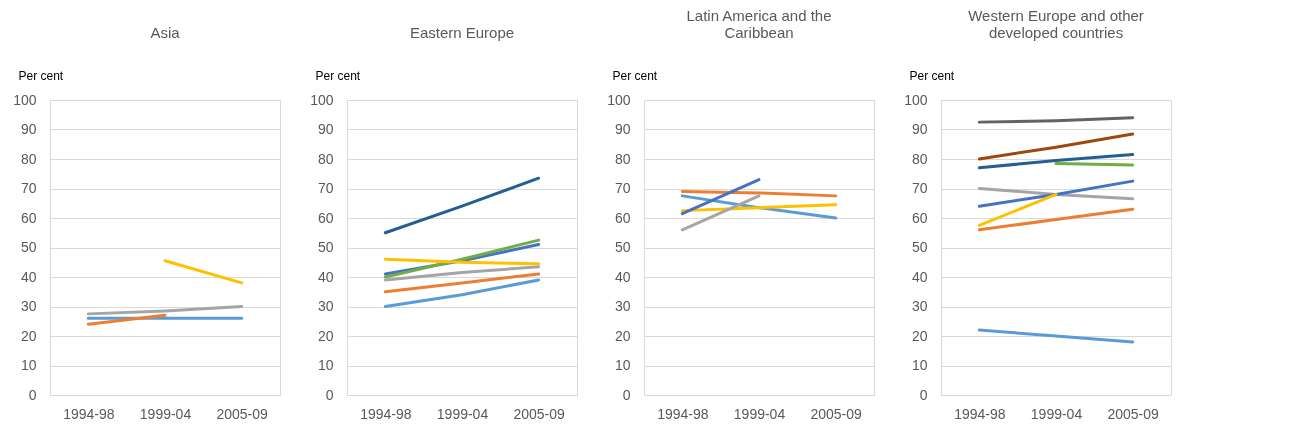  Describe the element at coordinates (462, 32) in the screenshot. I see `chart-title: Eastern Europe` at that location.